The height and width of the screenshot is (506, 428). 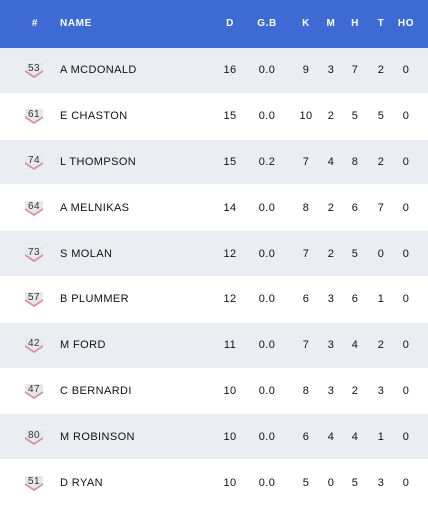 I want to click on player-name: C BERNARDI, so click(x=96, y=390).